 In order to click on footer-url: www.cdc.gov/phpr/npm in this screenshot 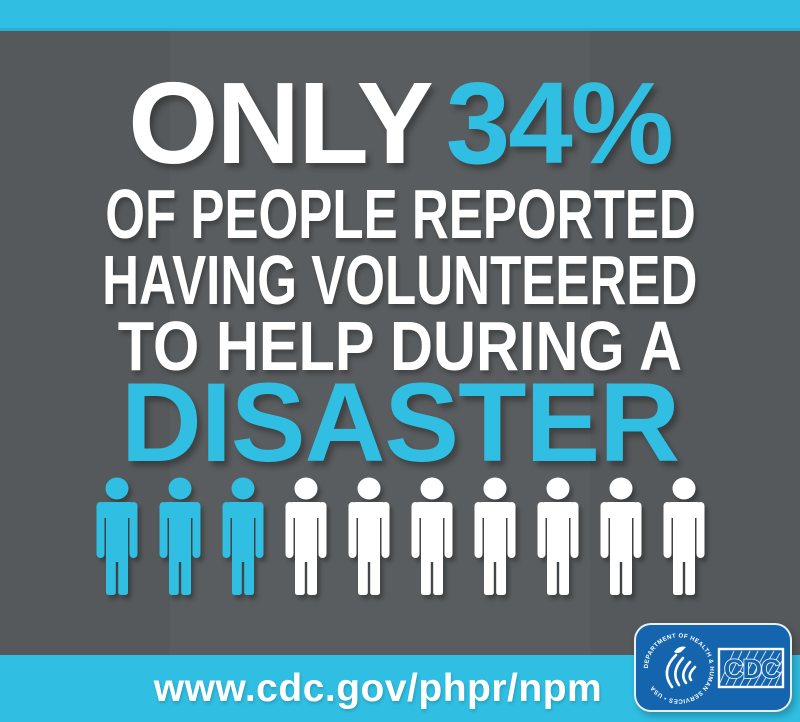, I will do `click(378, 688)`.